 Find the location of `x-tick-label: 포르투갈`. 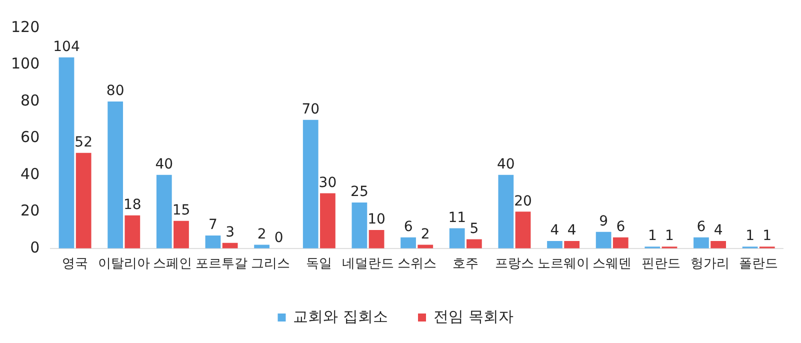

x-tick-label: 포르투갈 is located at coordinates (222, 264).